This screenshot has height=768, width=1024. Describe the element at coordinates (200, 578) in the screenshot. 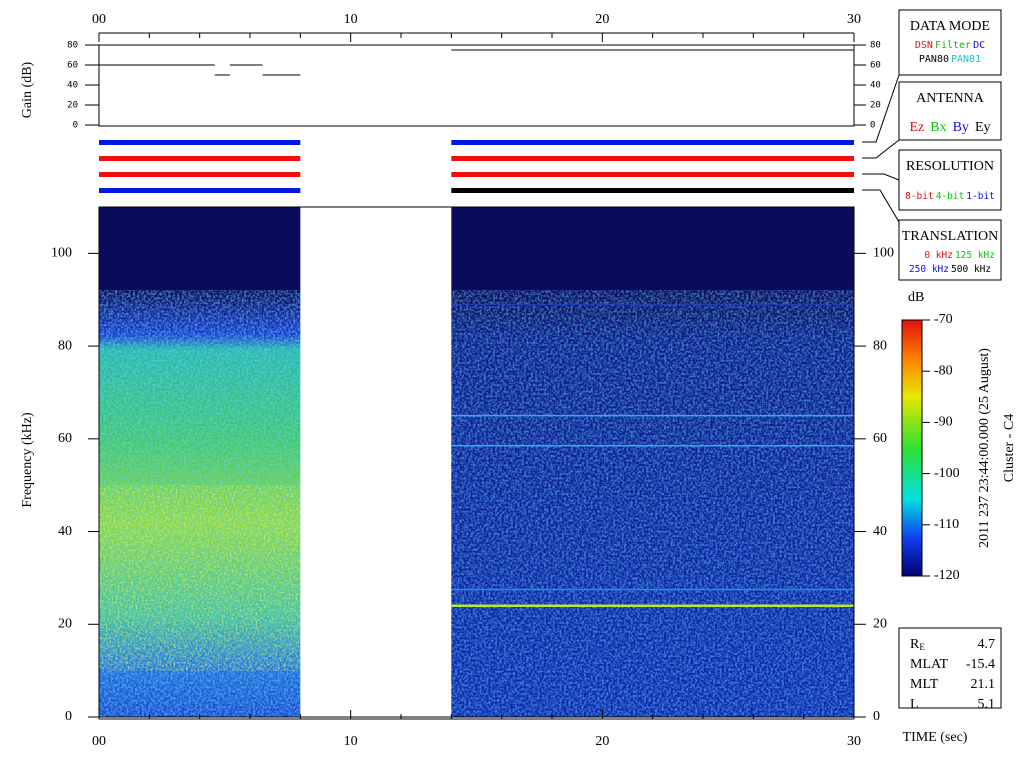

I see `spectrogram-noise` at that location.